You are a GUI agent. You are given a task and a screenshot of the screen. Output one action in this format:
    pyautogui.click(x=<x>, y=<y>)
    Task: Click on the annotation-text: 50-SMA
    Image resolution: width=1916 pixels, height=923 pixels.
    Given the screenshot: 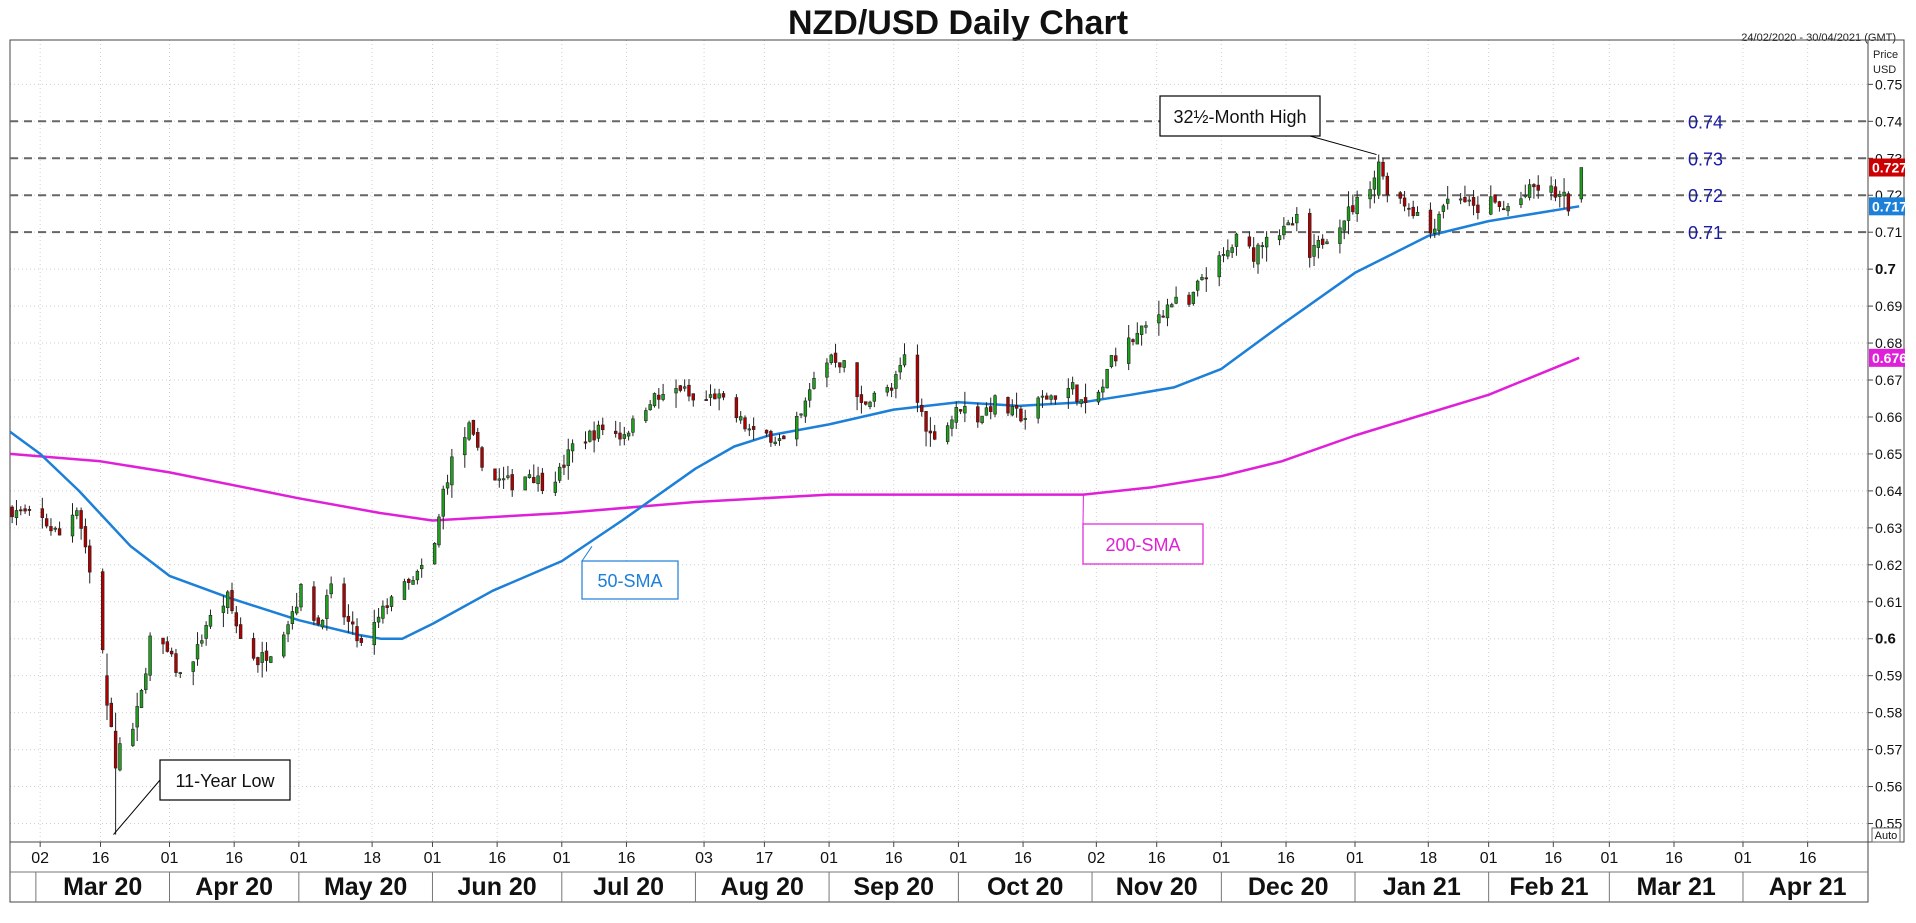 What is the action you would take?
    pyautogui.click(x=629, y=581)
    